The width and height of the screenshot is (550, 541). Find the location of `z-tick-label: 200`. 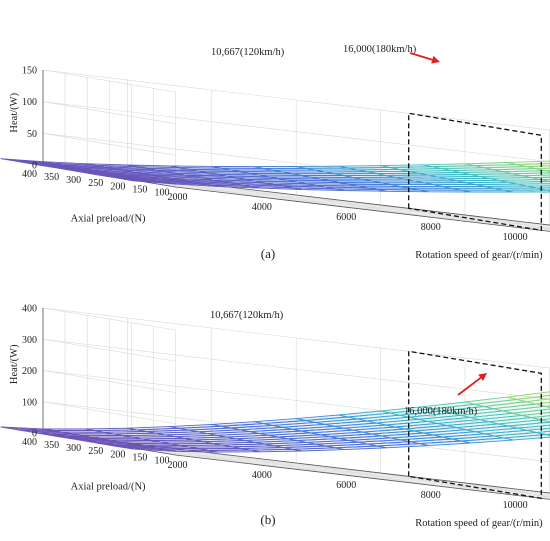

z-tick-label: 200 is located at coordinates (29, 371).